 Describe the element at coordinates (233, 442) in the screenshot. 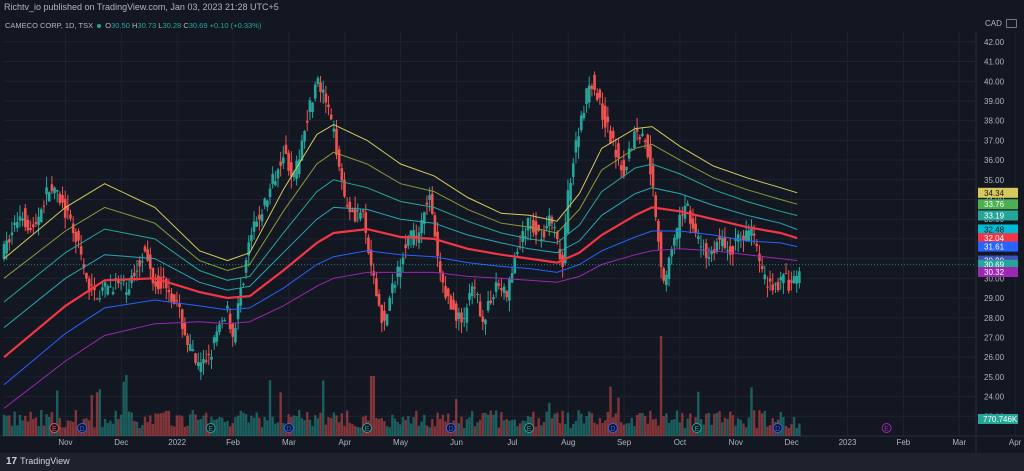

I see `time-tick-label: Feb` at that location.